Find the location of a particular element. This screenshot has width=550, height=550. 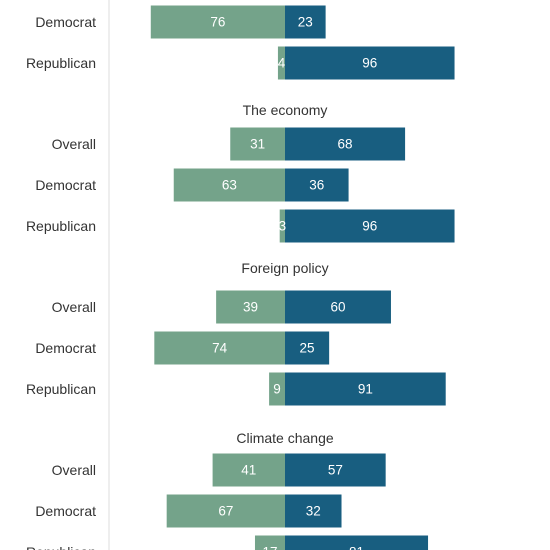

left-value-label: 39 is located at coordinates (250, 307).